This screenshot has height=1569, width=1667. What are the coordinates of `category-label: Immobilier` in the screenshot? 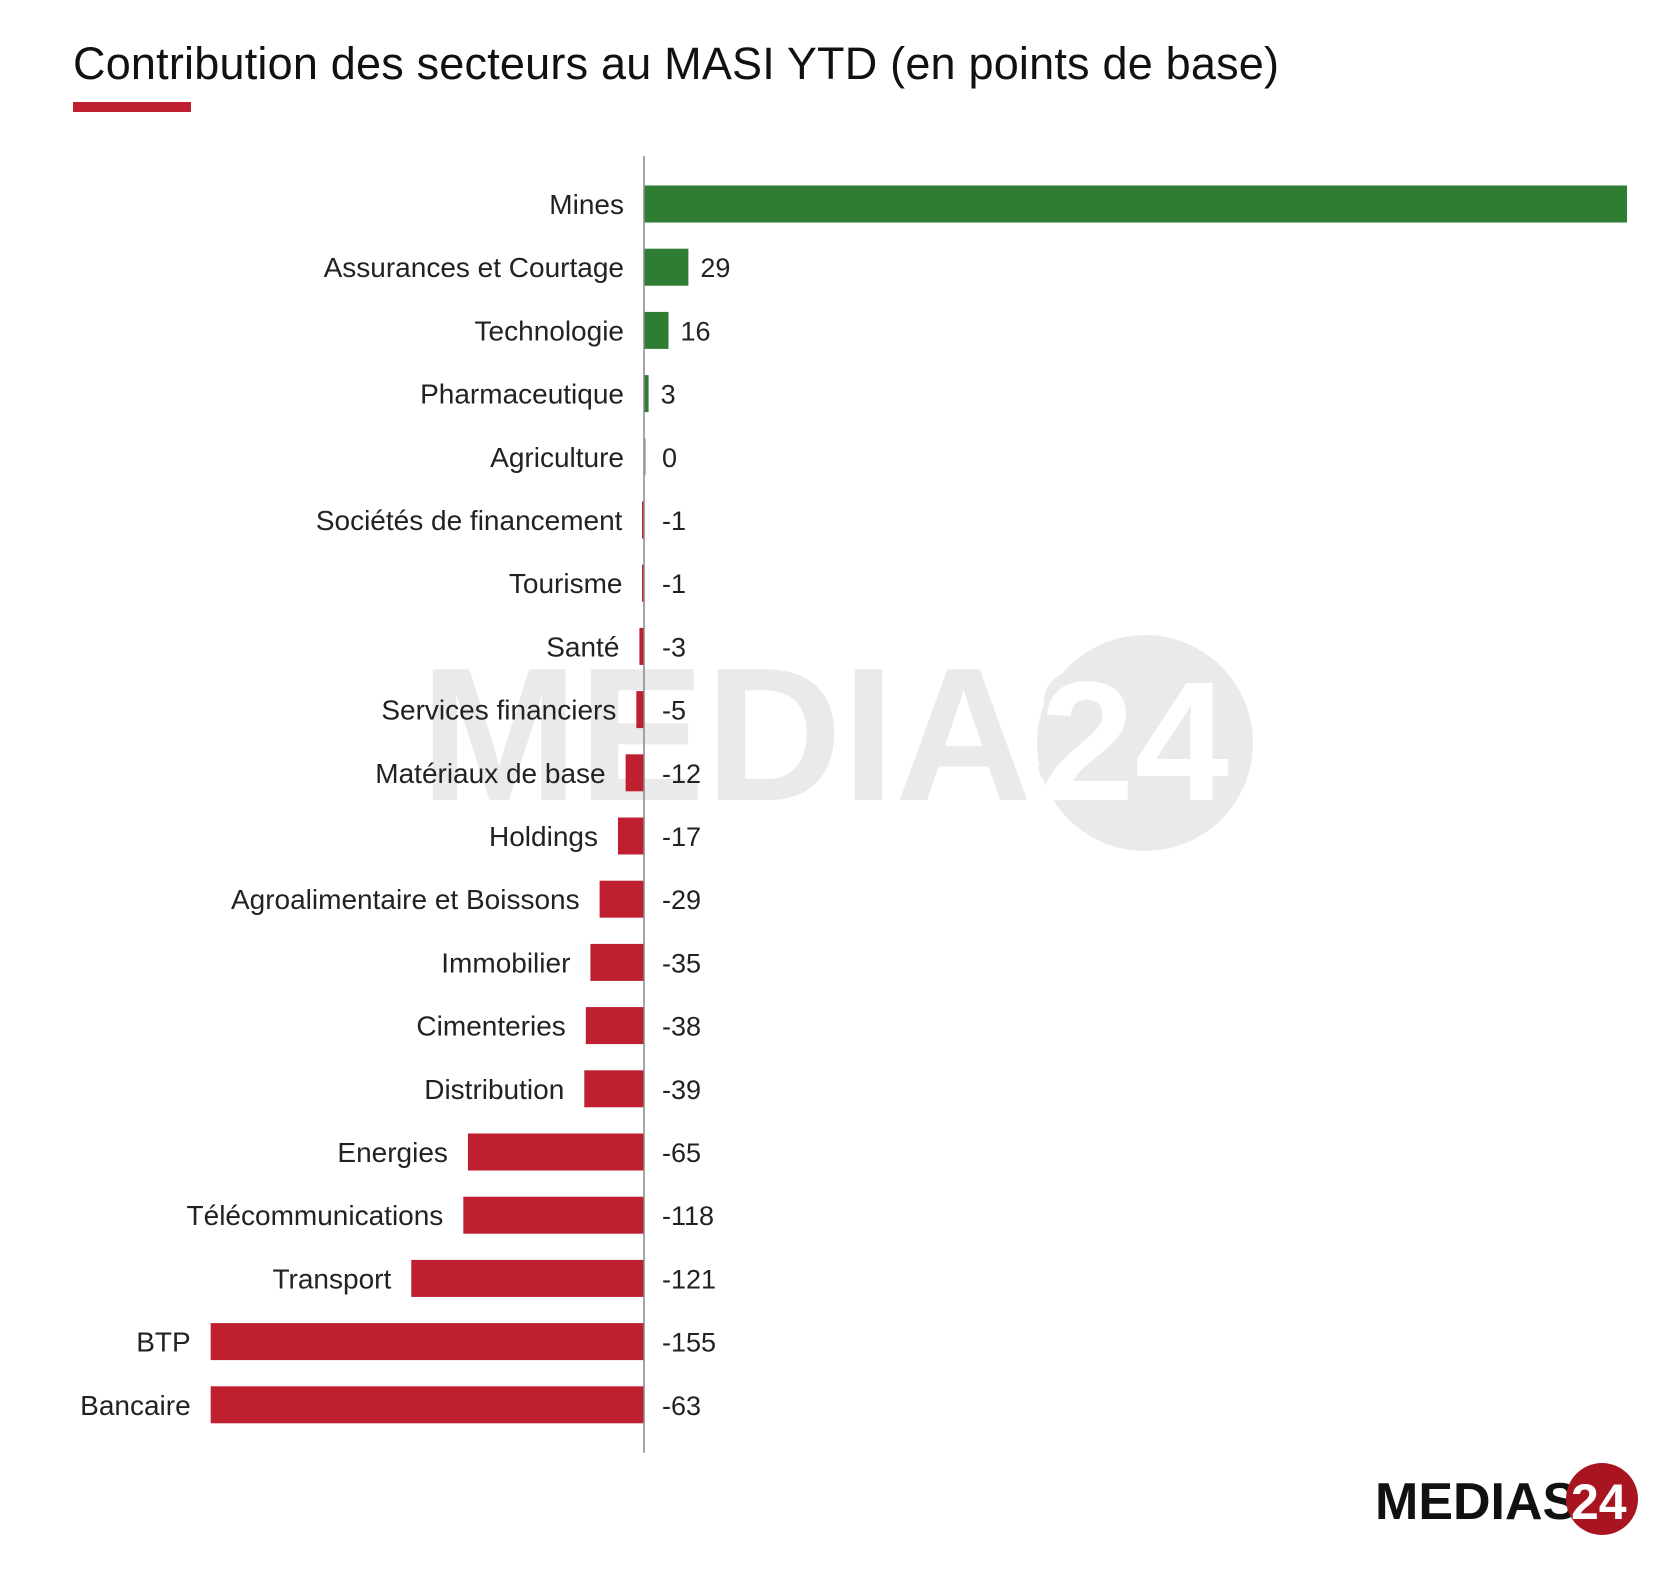 It's located at (505, 962).